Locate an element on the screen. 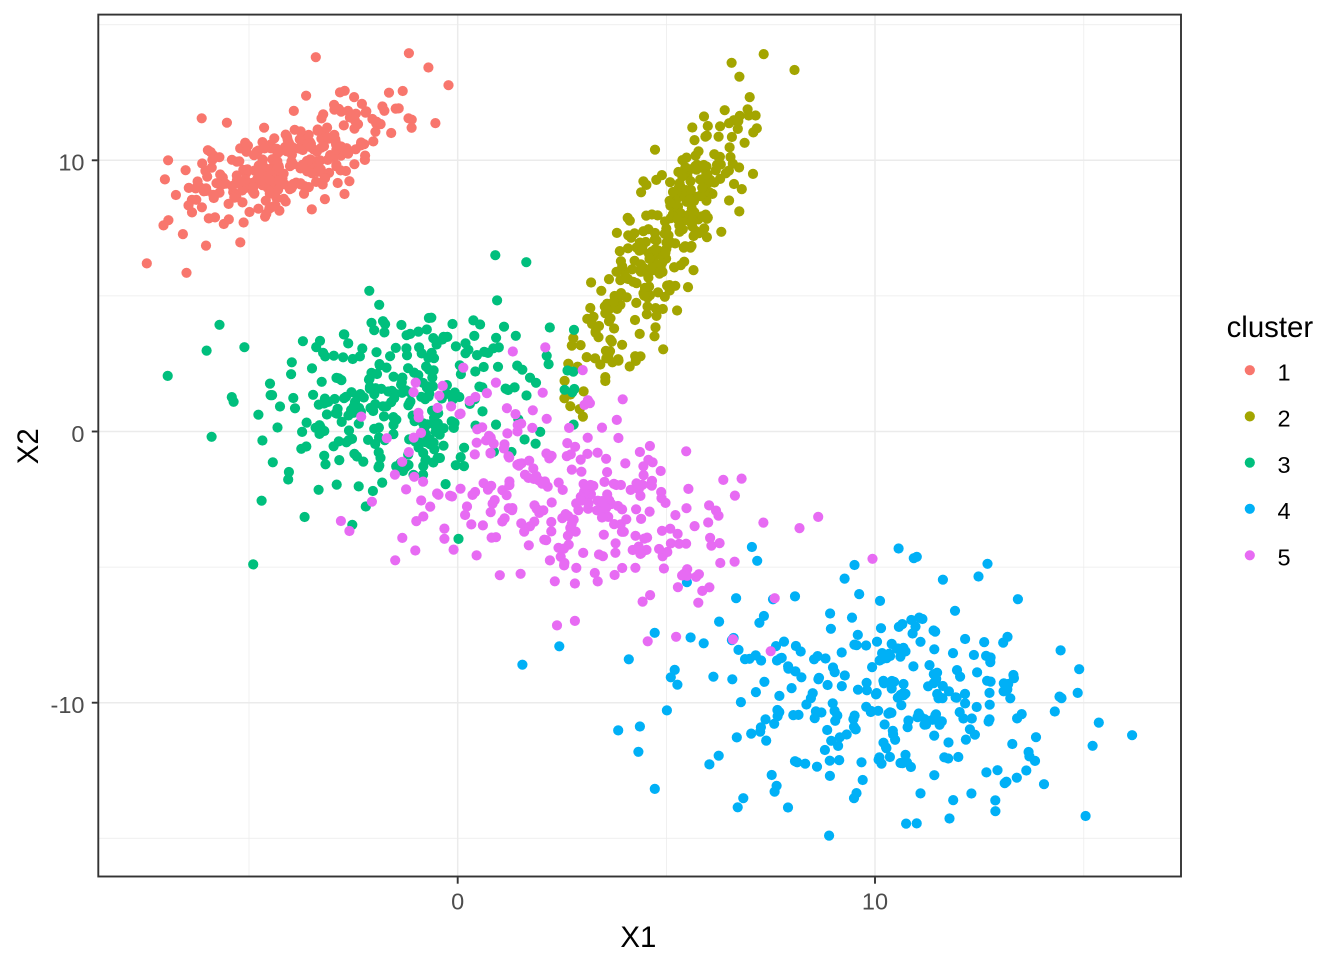  svg-text: 5 is located at coordinates (1284, 557).